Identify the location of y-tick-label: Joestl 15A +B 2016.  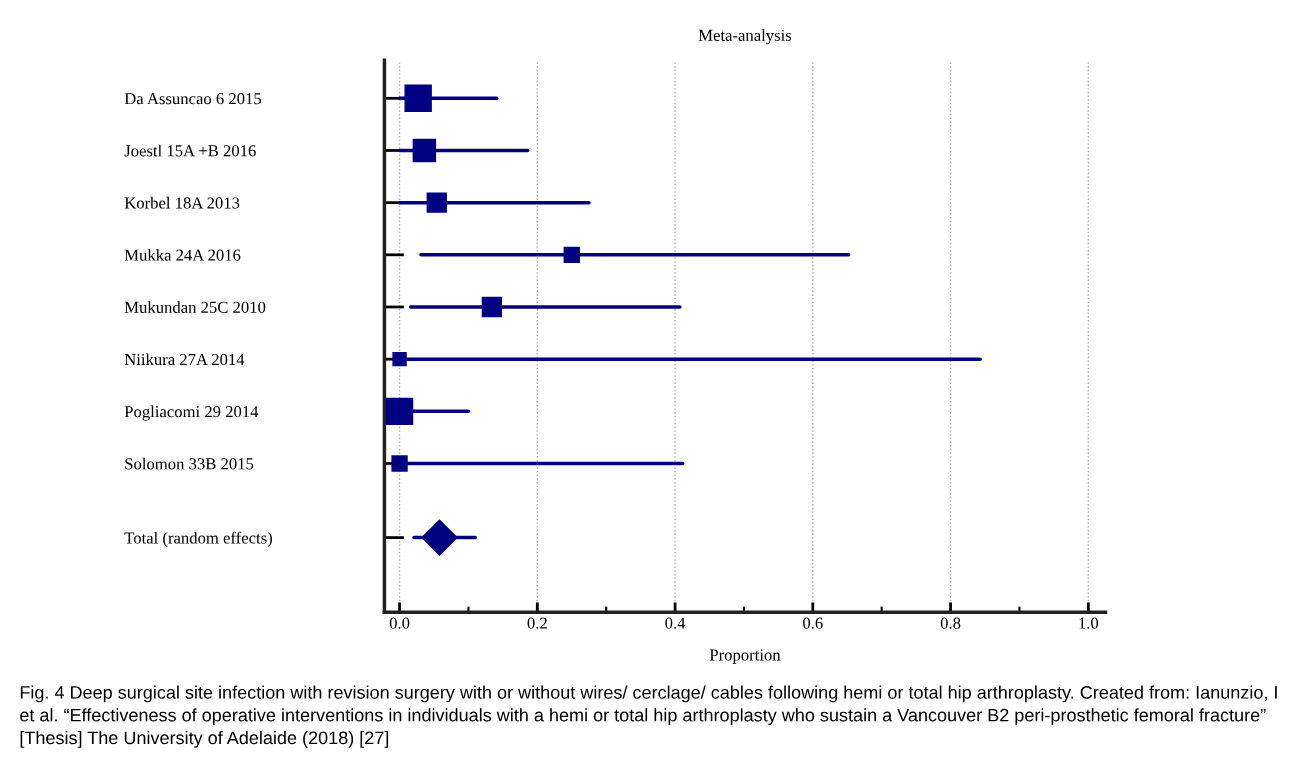
(190, 150).